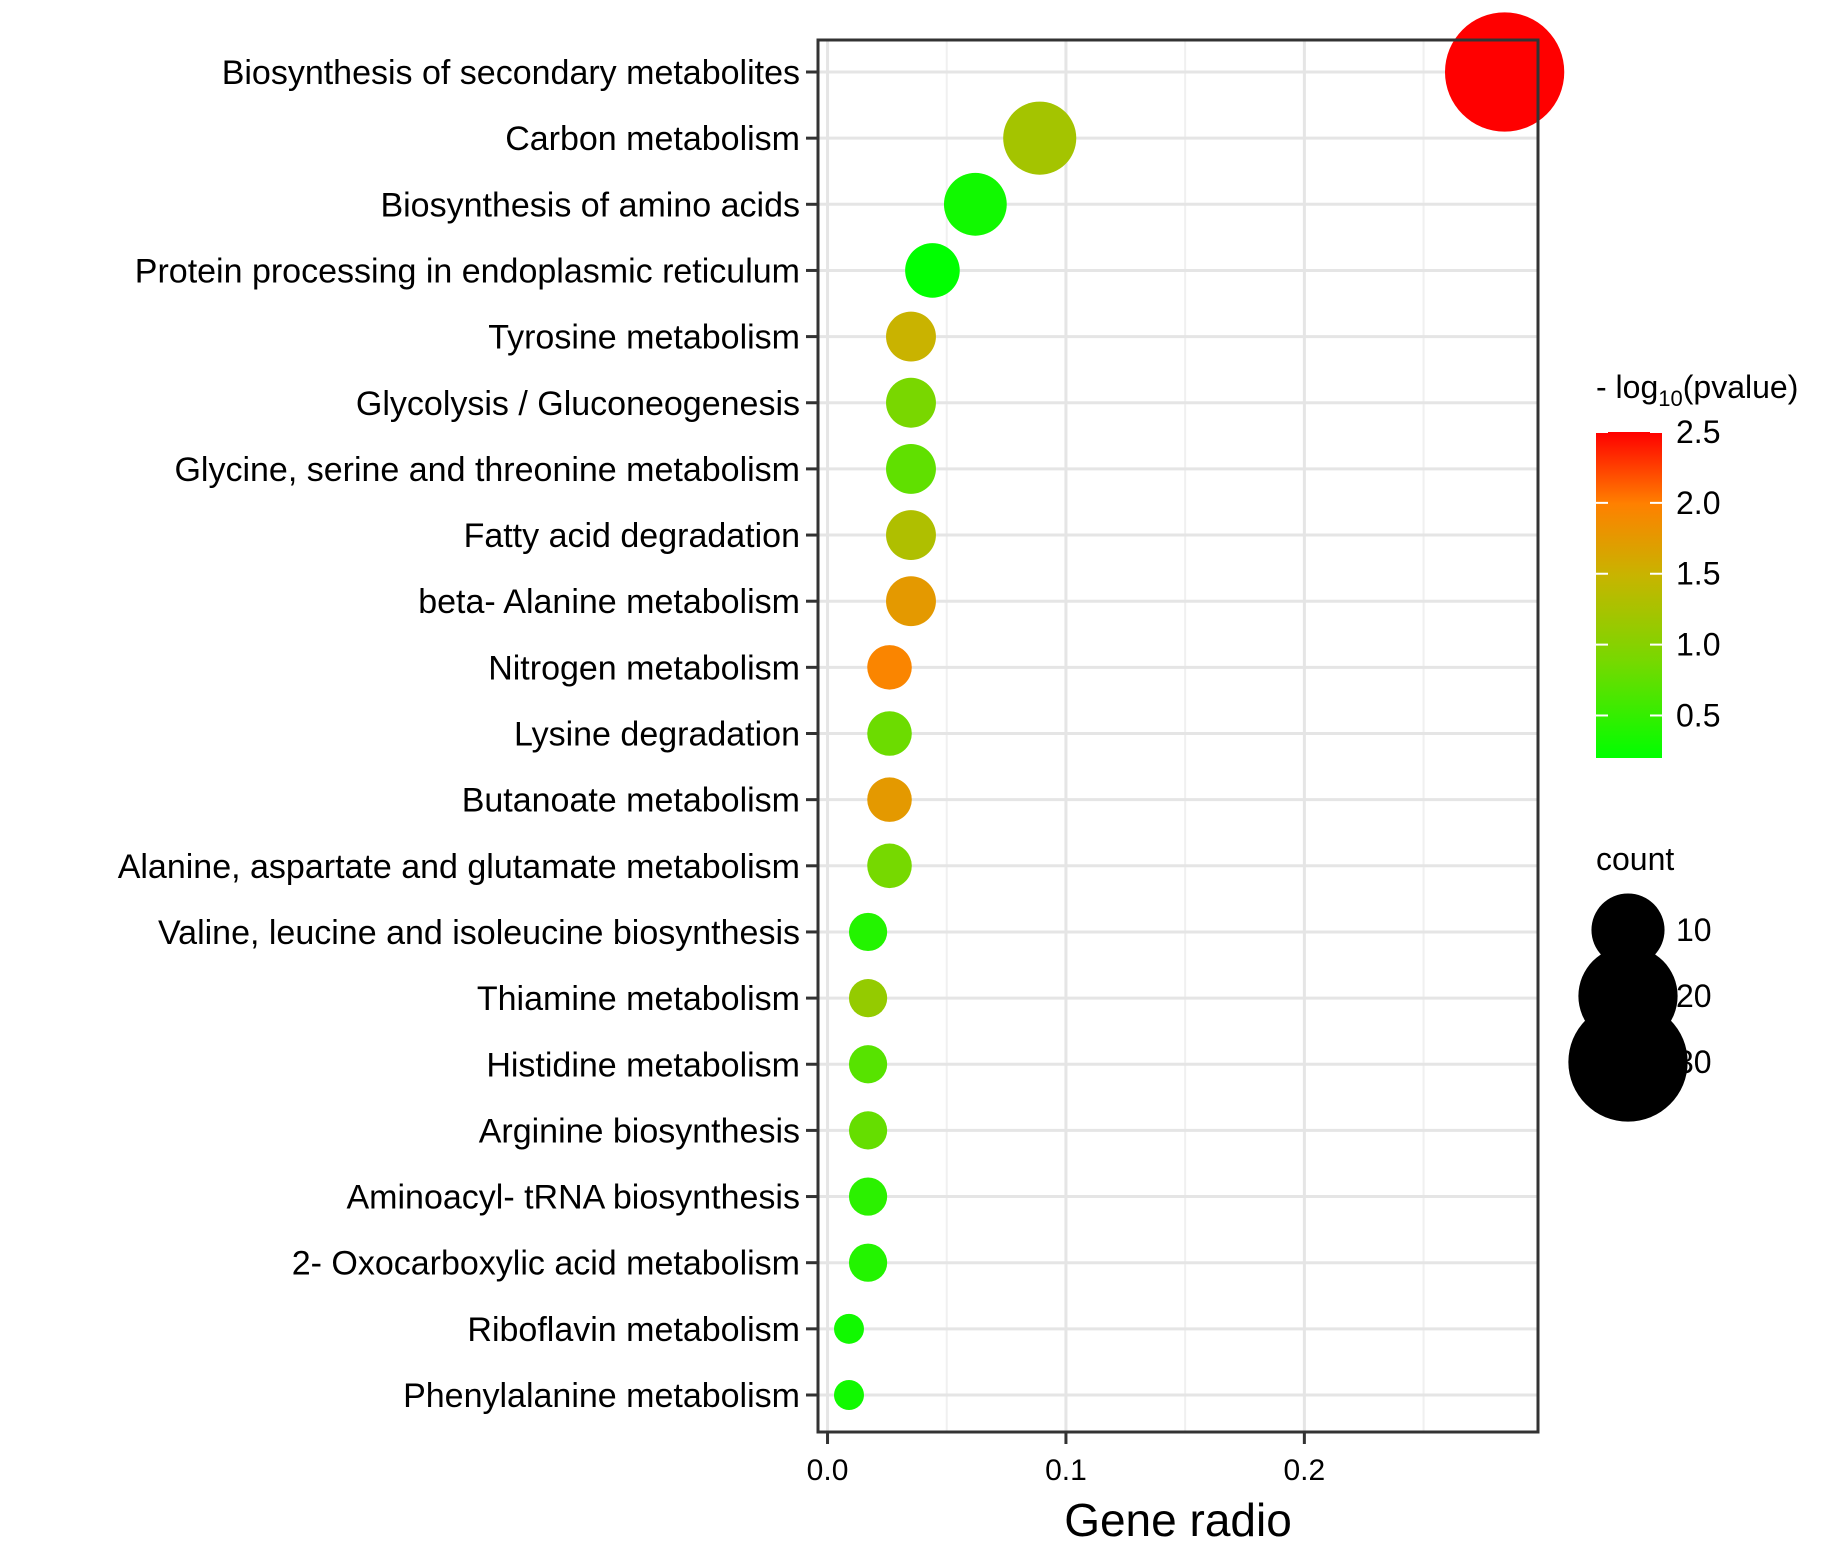 The height and width of the screenshot is (1548, 1838). What do you see at coordinates (657, 735) in the screenshot?
I see `y-tick-label: Lysine degradation` at bounding box center [657, 735].